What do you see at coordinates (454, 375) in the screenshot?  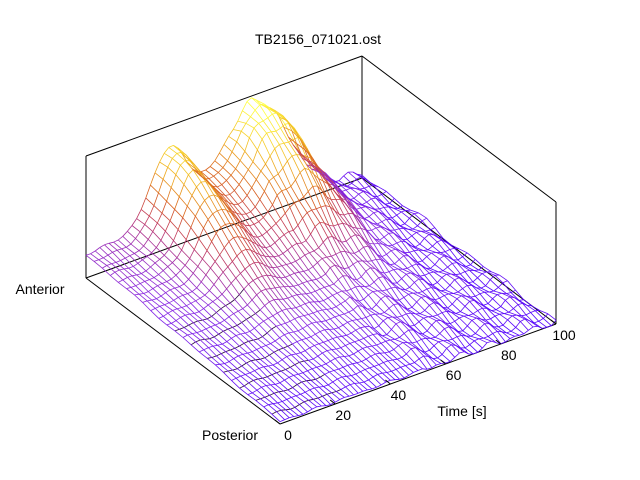 I see `x-tick-label: 60` at bounding box center [454, 375].